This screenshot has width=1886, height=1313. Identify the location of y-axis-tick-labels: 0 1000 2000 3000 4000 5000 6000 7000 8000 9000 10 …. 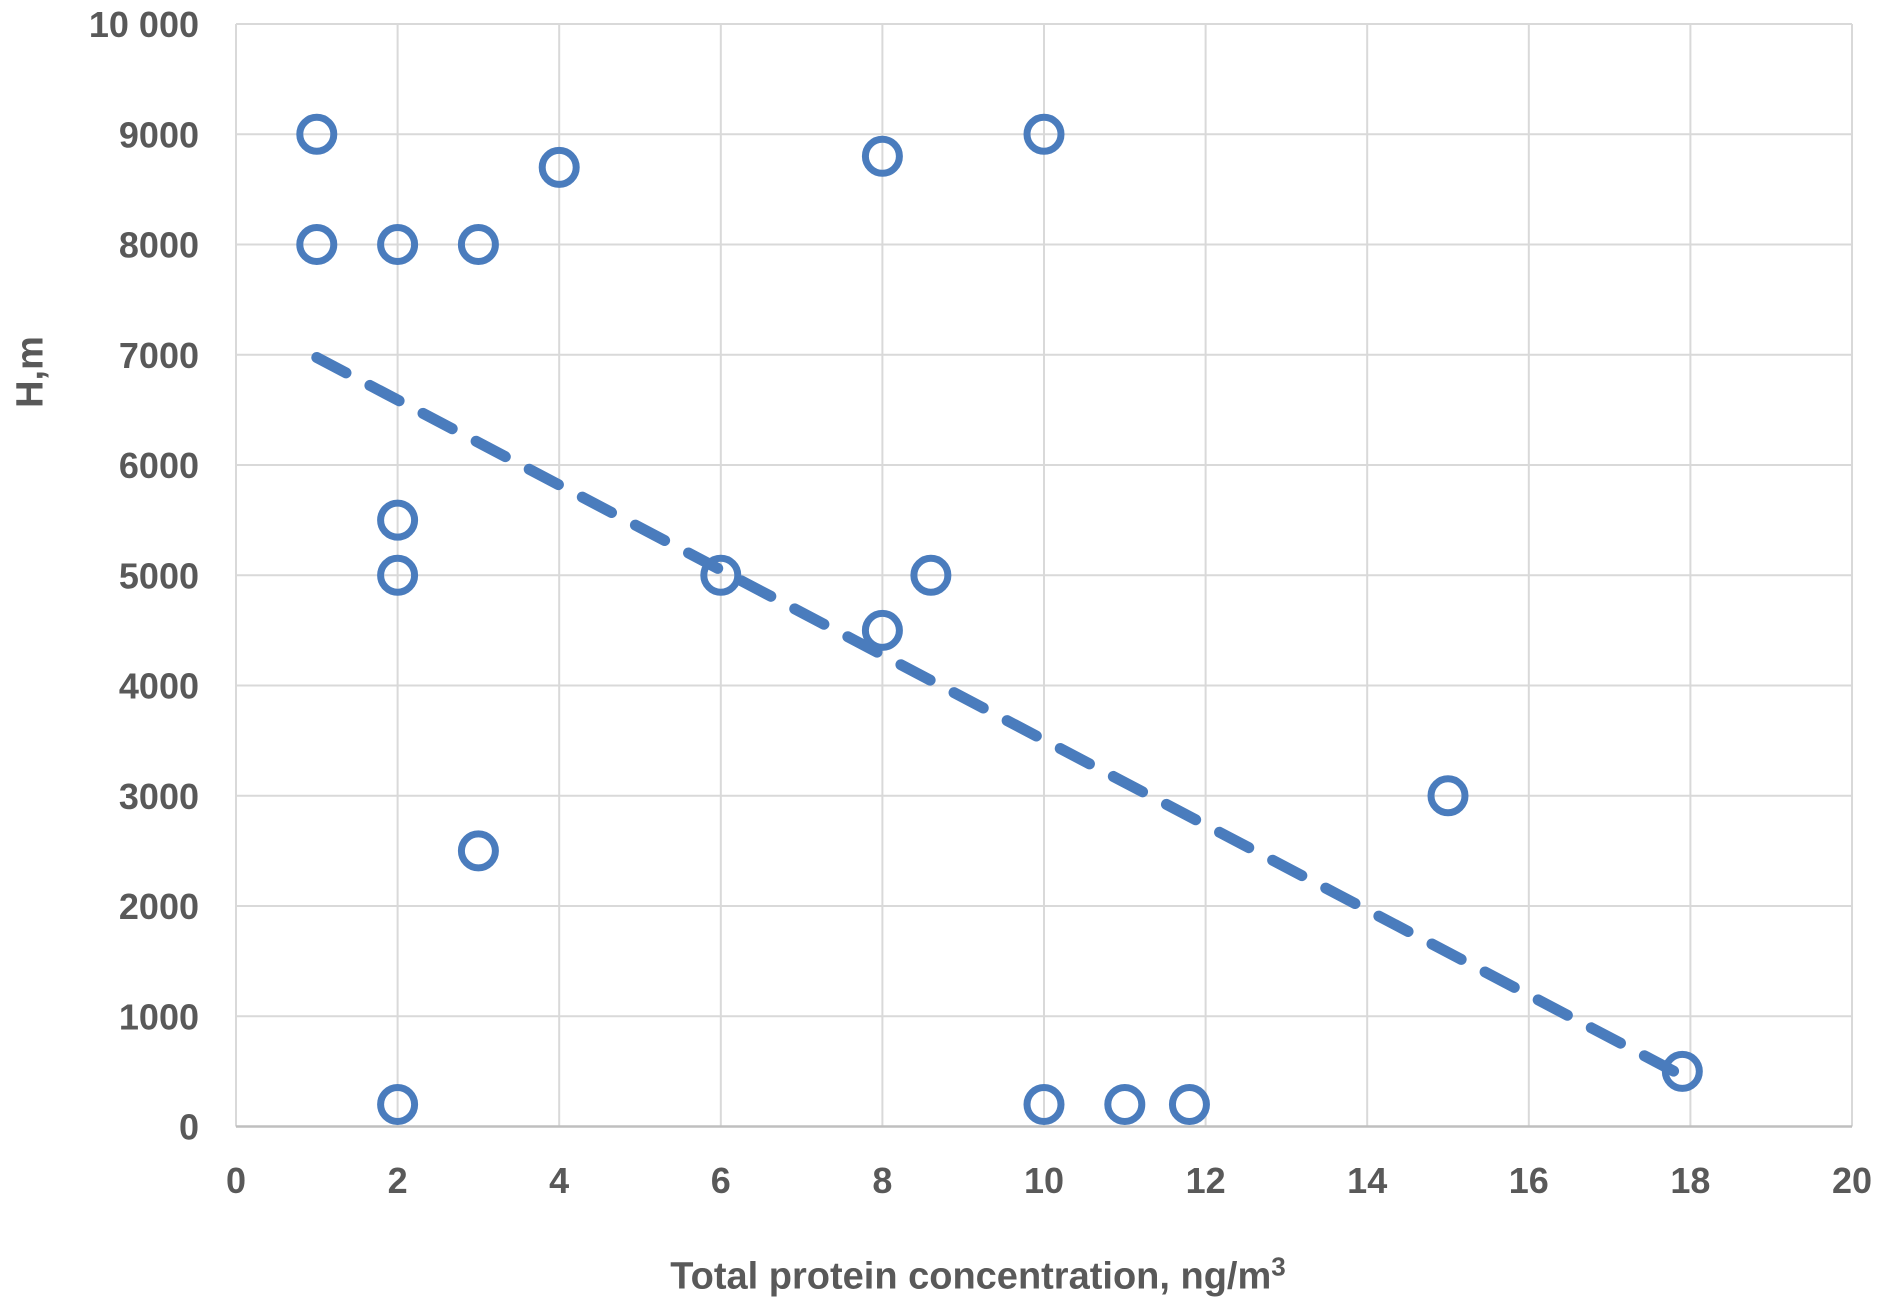
(144, 576).